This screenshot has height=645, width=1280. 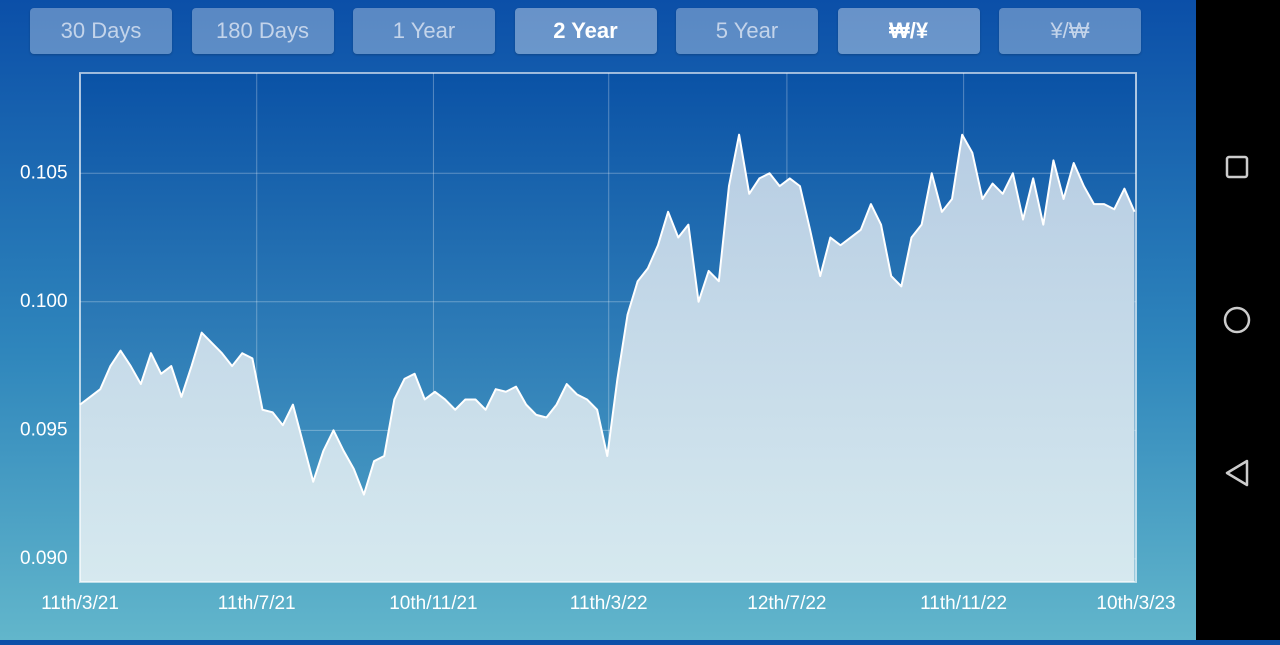 I want to click on y-tick-label: 0.105, so click(x=44, y=172).